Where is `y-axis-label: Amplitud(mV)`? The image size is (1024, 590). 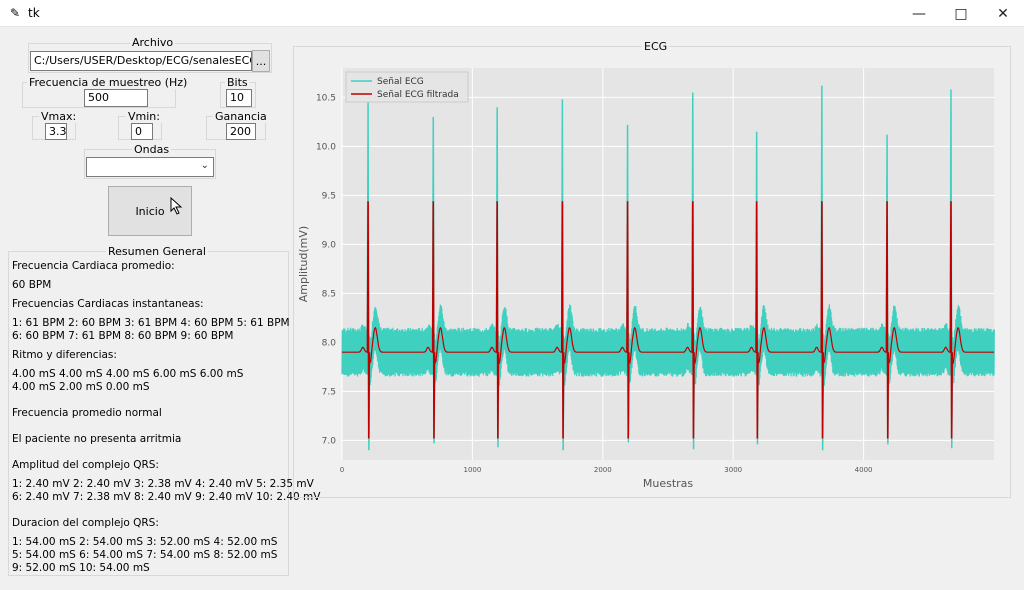 y-axis-label: Amplitud(mV) is located at coordinates (303, 264).